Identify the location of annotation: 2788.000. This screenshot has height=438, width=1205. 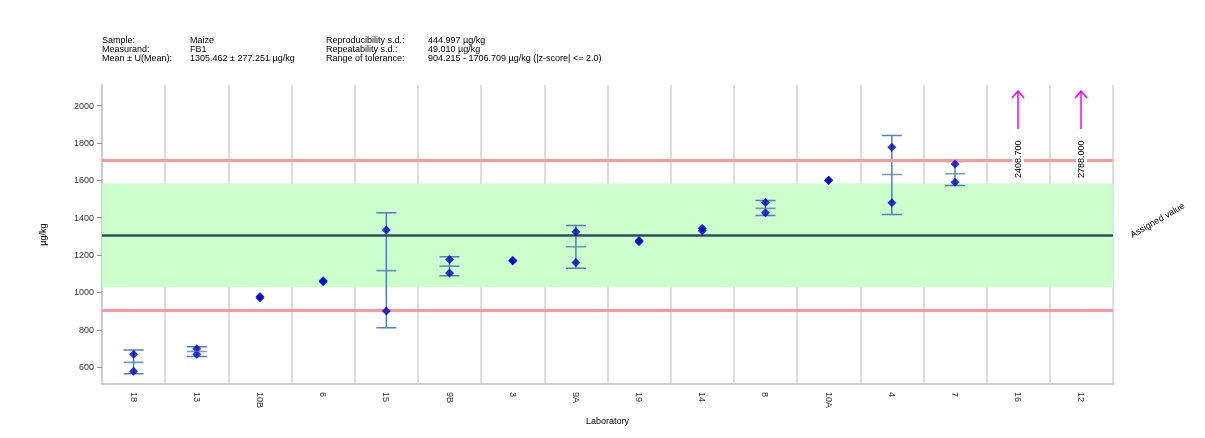
(1081, 159).